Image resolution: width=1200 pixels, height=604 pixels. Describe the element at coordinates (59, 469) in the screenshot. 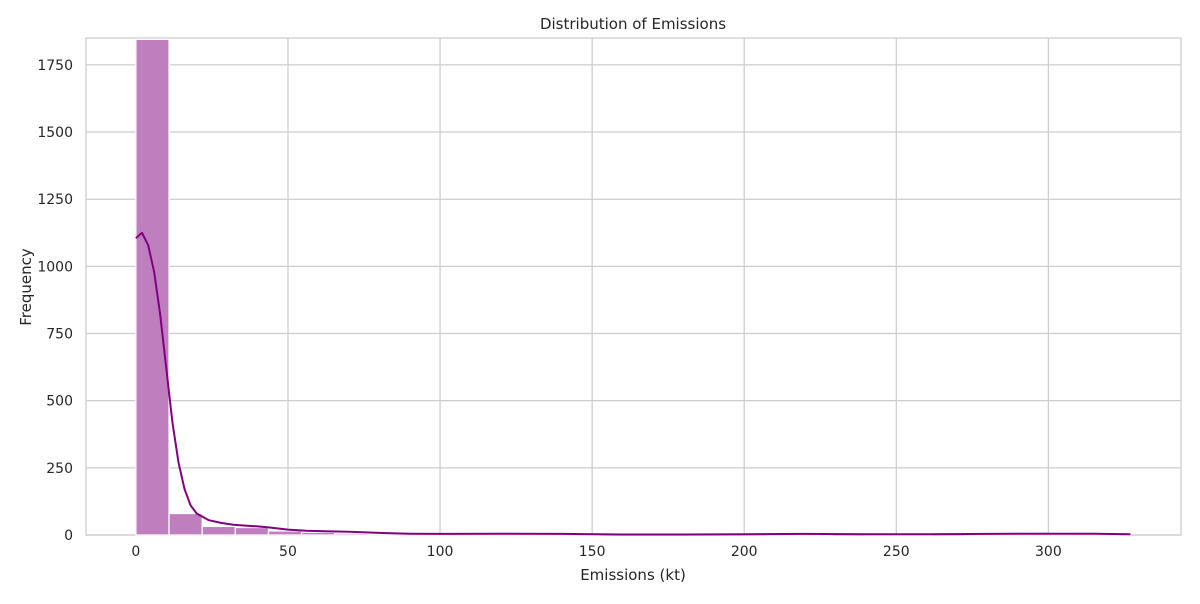

I see `y-tick-label: 250` at that location.